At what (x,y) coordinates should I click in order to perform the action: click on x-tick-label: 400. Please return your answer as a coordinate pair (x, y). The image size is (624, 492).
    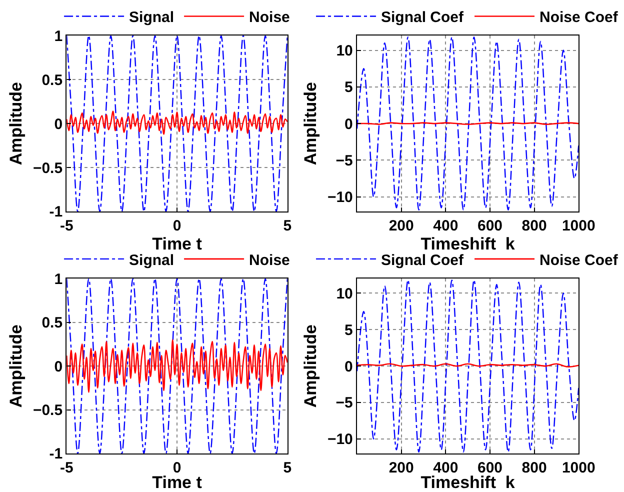
    Looking at the image, I should click on (445, 226).